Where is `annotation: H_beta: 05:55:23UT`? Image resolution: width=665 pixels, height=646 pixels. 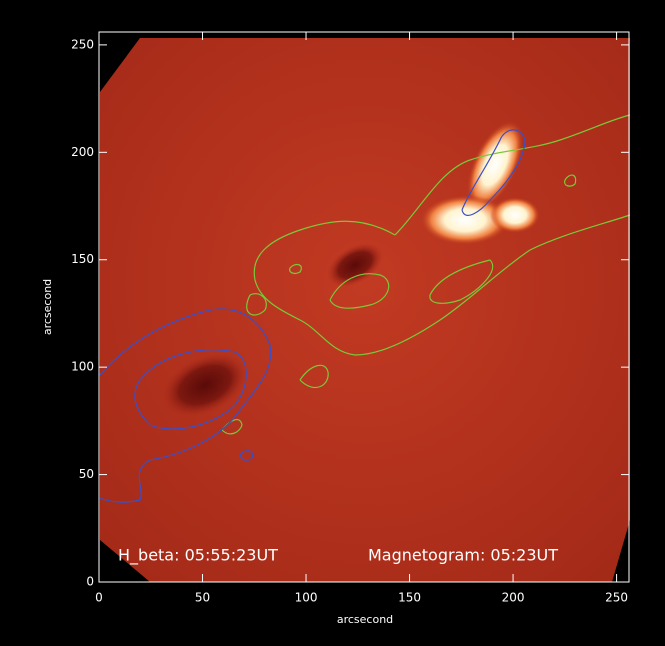
annotation: H_beta: 05:55:23UT is located at coordinates (198, 556).